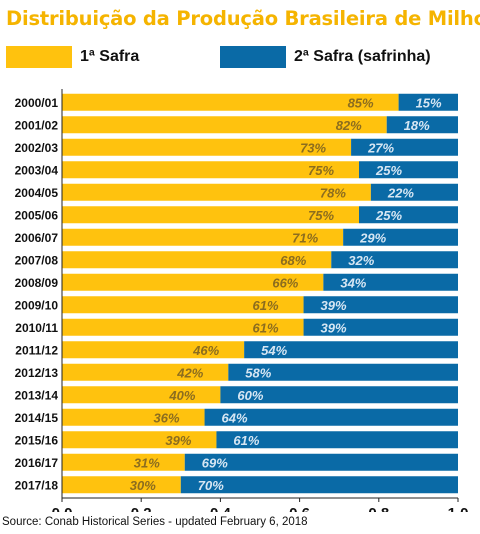 Image resolution: width=480 pixels, height=534 pixels. What do you see at coordinates (39, 57) in the screenshot?
I see `legend-swatch-safra1` at bounding box center [39, 57].